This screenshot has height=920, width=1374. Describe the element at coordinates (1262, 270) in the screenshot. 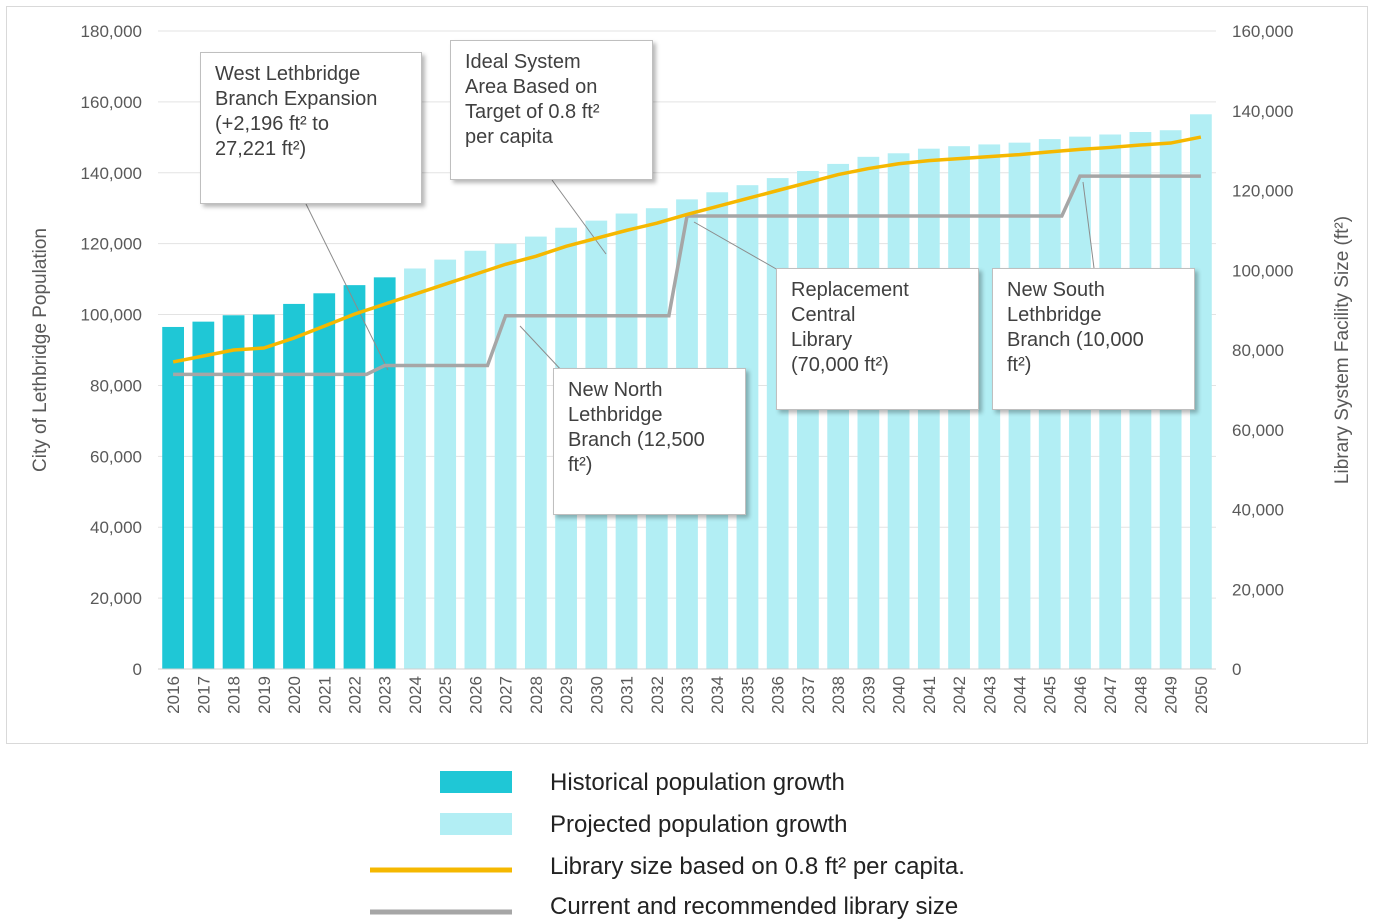

I see `y-right-tick-label: 100,000` at that location.